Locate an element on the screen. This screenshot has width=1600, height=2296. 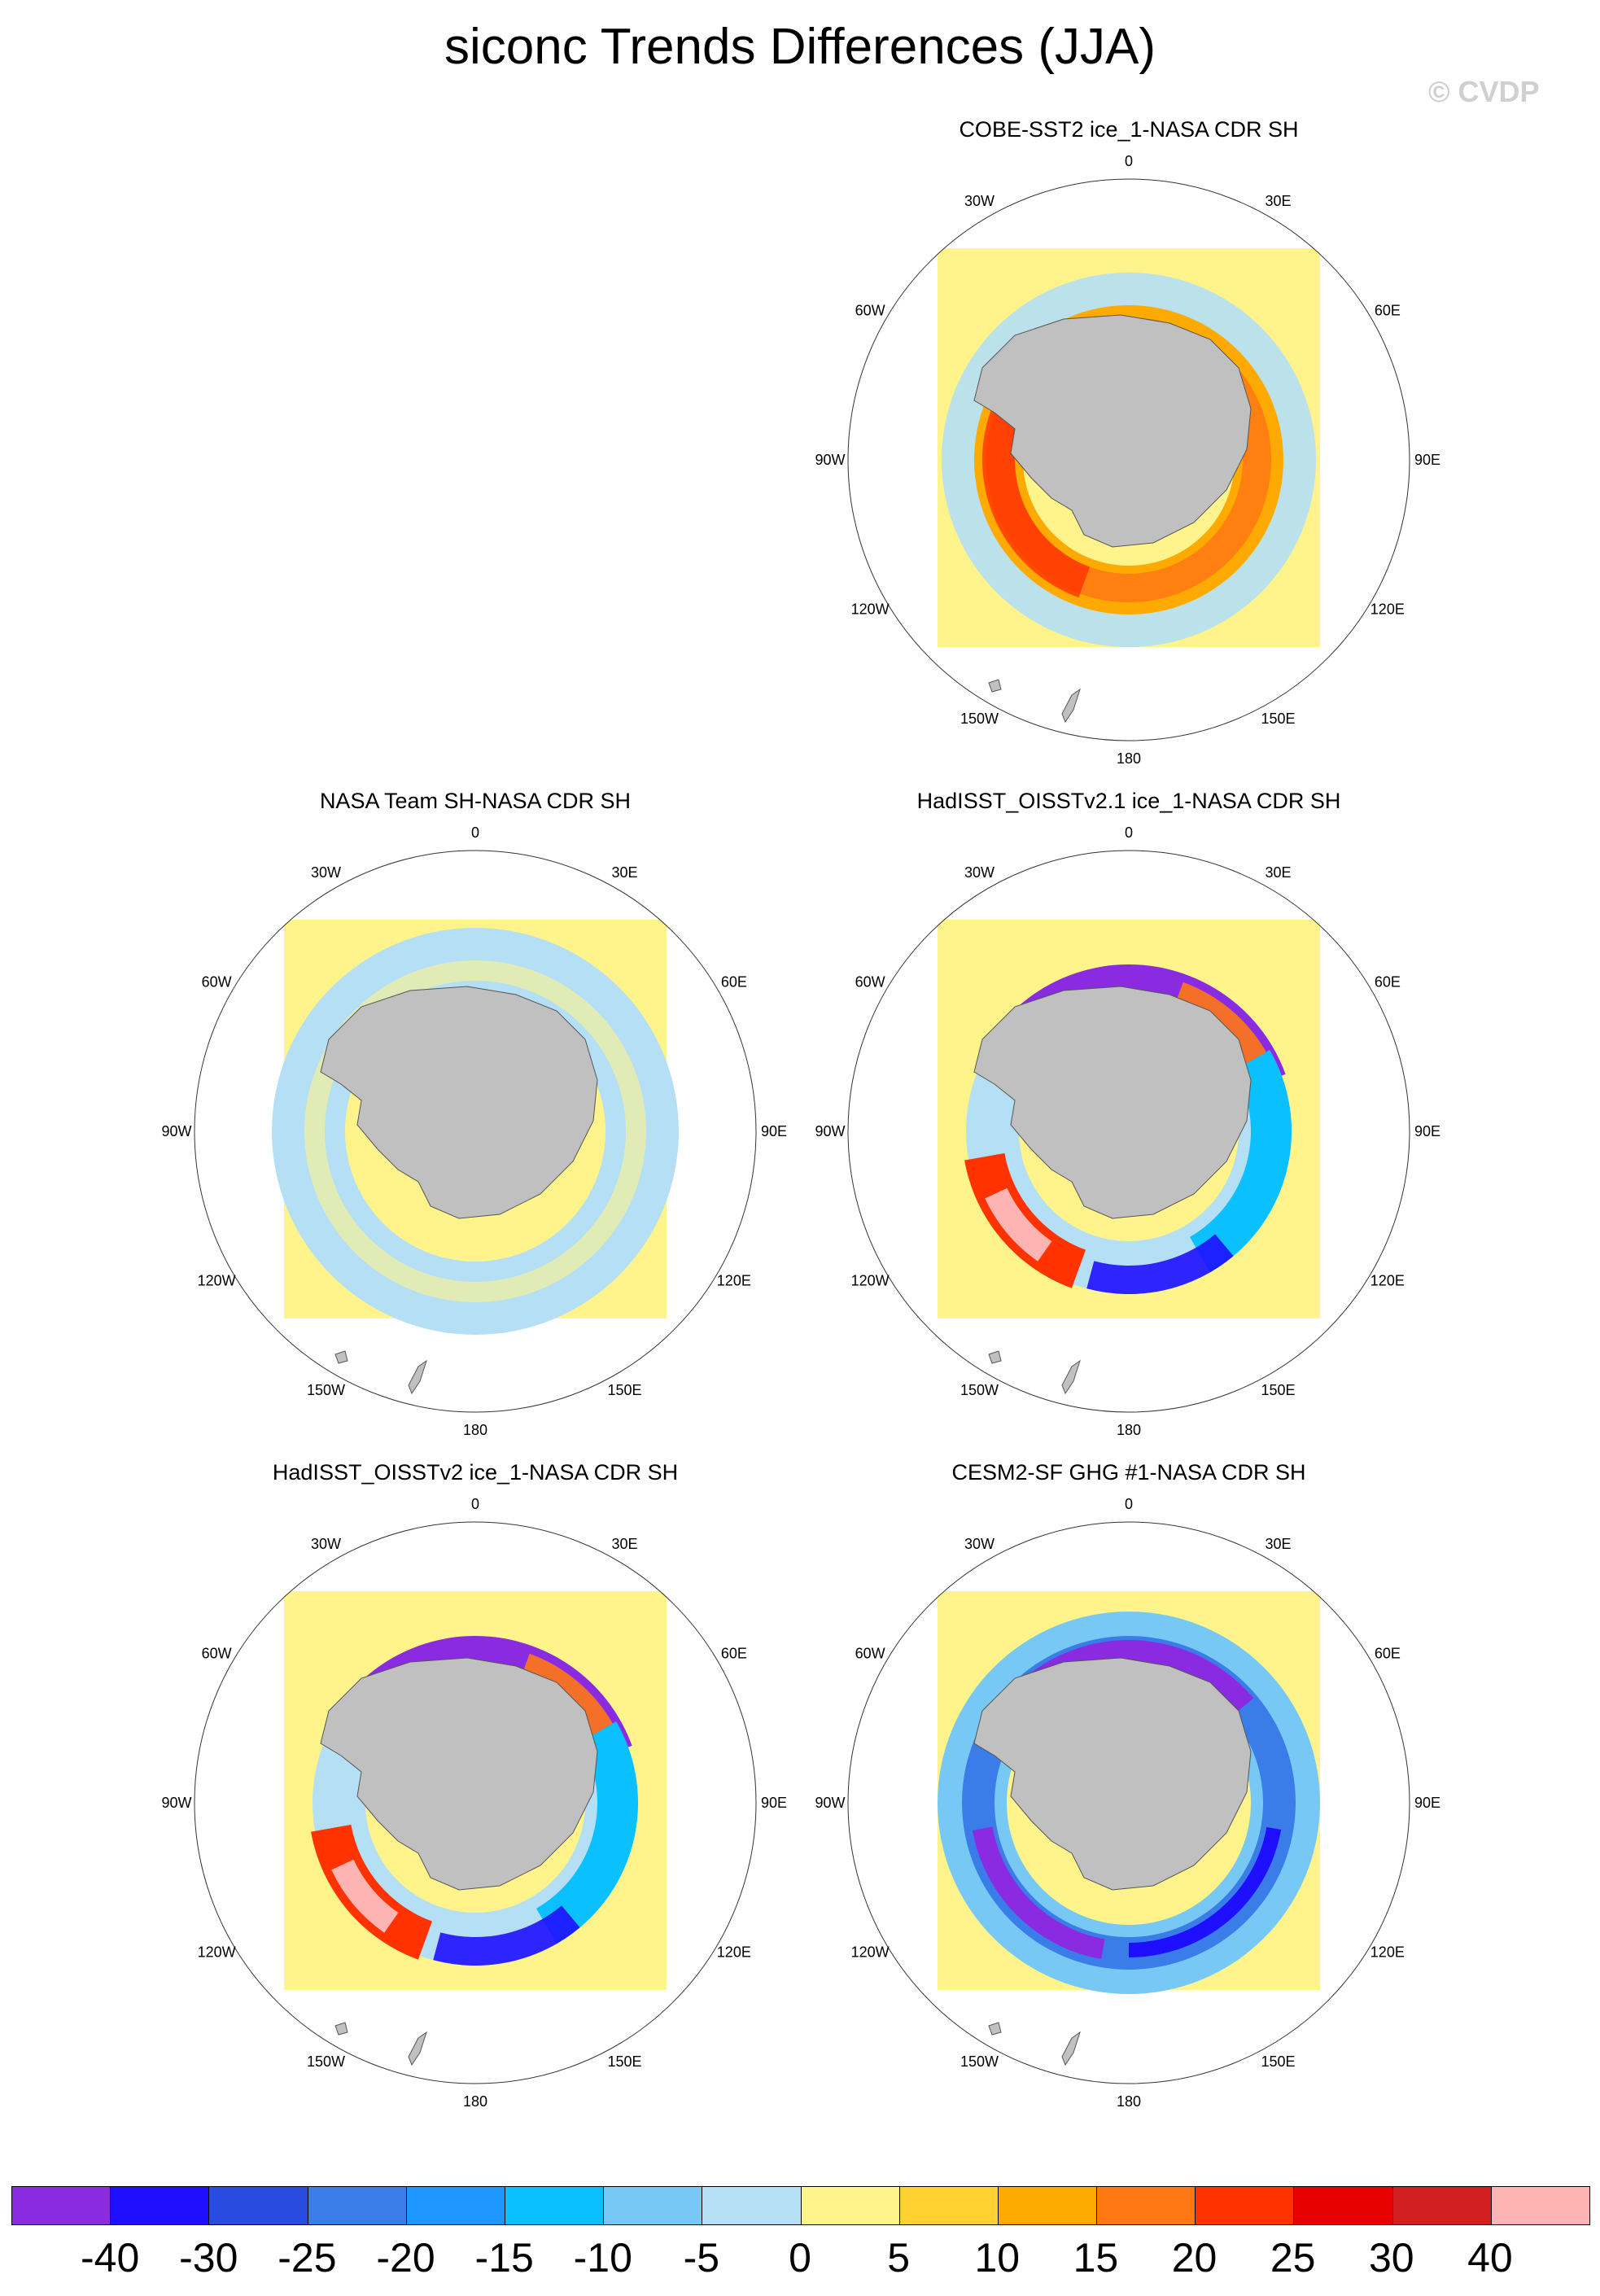
colorbar-label: -5 is located at coordinates (701, 2258).